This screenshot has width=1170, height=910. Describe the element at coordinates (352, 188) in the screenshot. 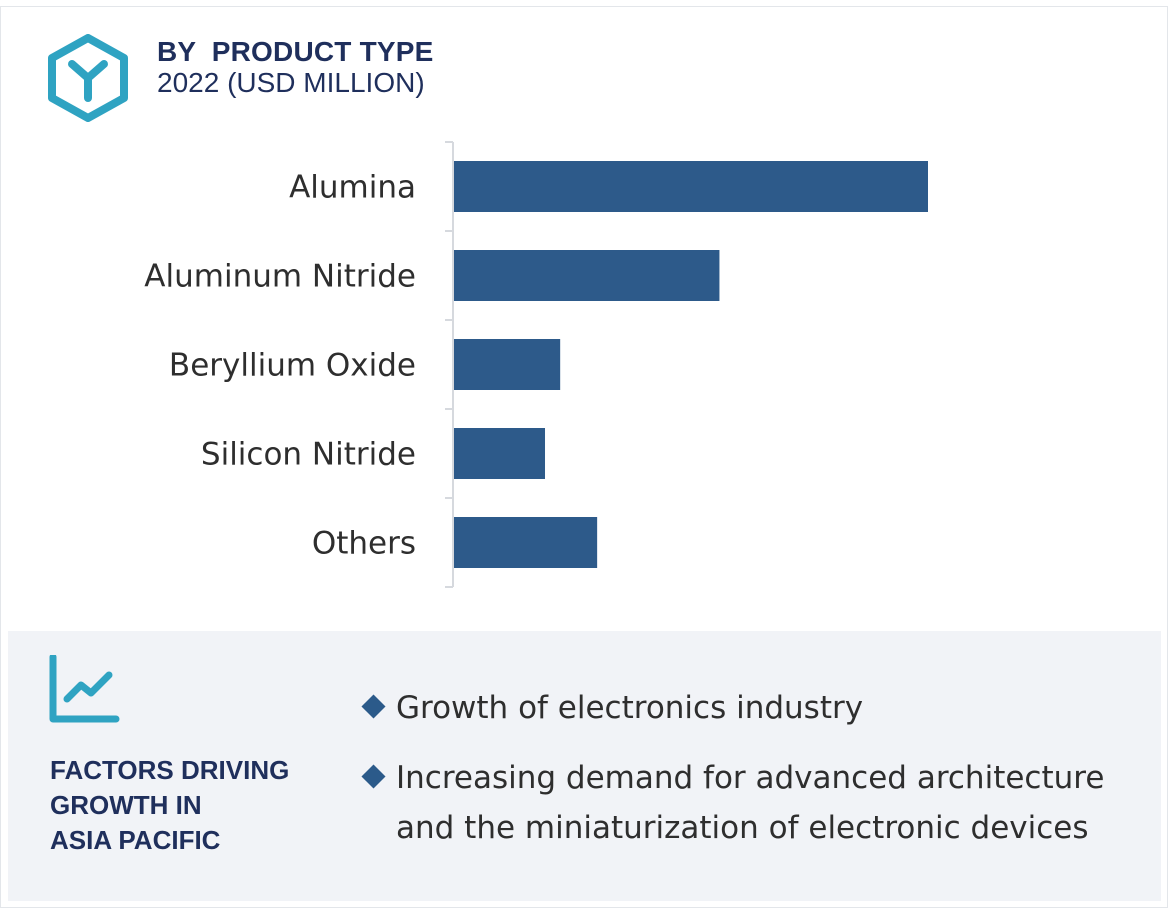

I see `category-label: Alumina` at that location.